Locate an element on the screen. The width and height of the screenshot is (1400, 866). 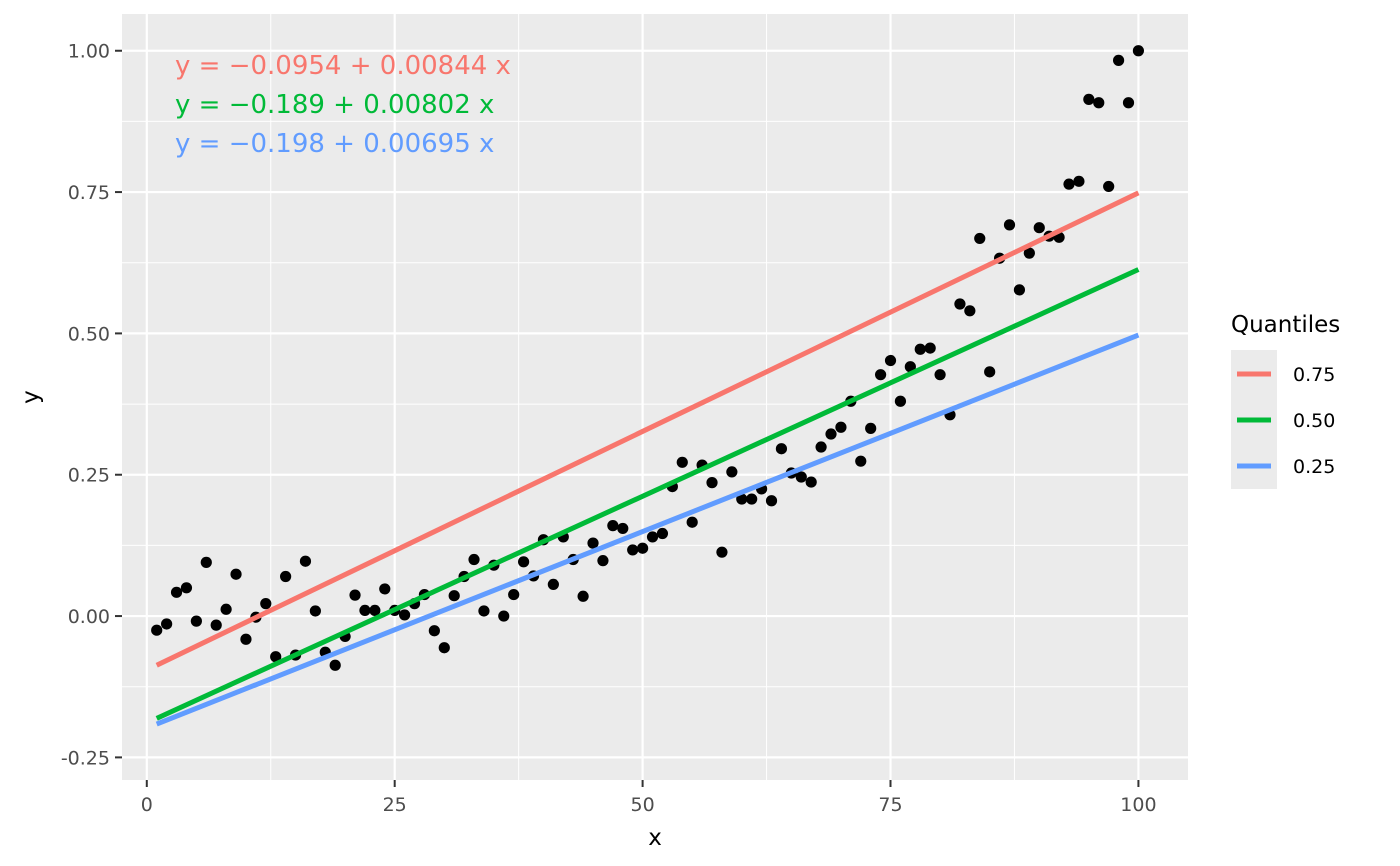
legend-label: 0.25 is located at coordinates (1314, 467).